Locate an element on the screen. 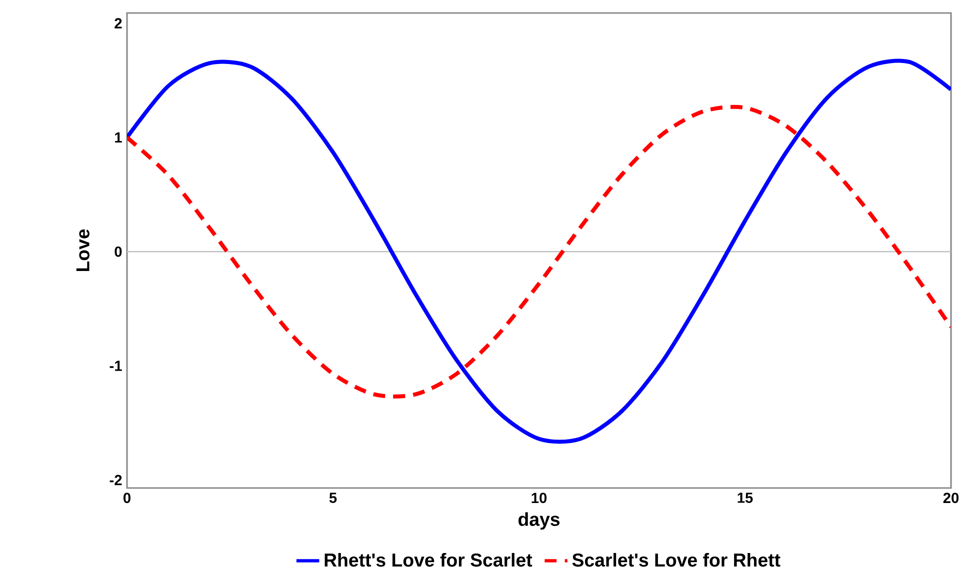  y-tick-label: -2 is located at coordinates (116, 480).